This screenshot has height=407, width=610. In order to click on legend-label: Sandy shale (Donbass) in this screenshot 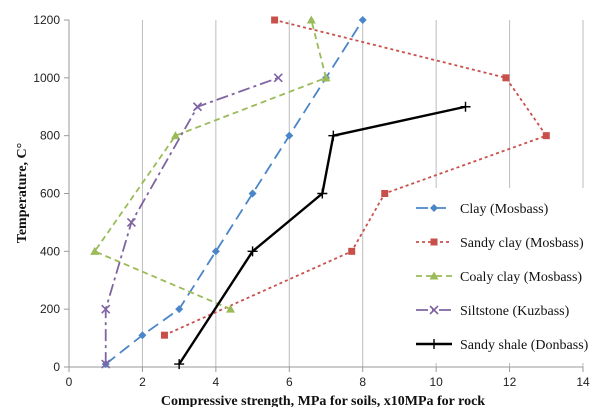, I will do `click(524, 345)`.